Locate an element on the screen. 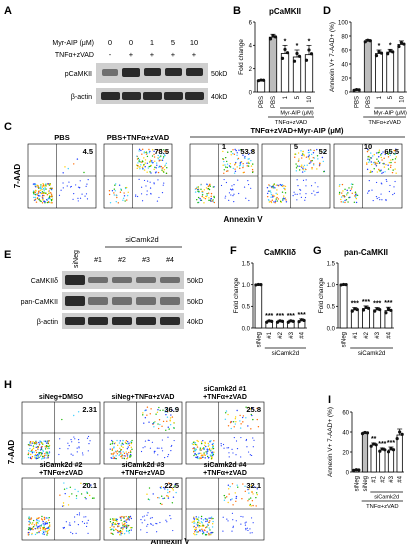 This screenshot has height=550, width=412. category-label: #4 is located at coordinates (401, 478).